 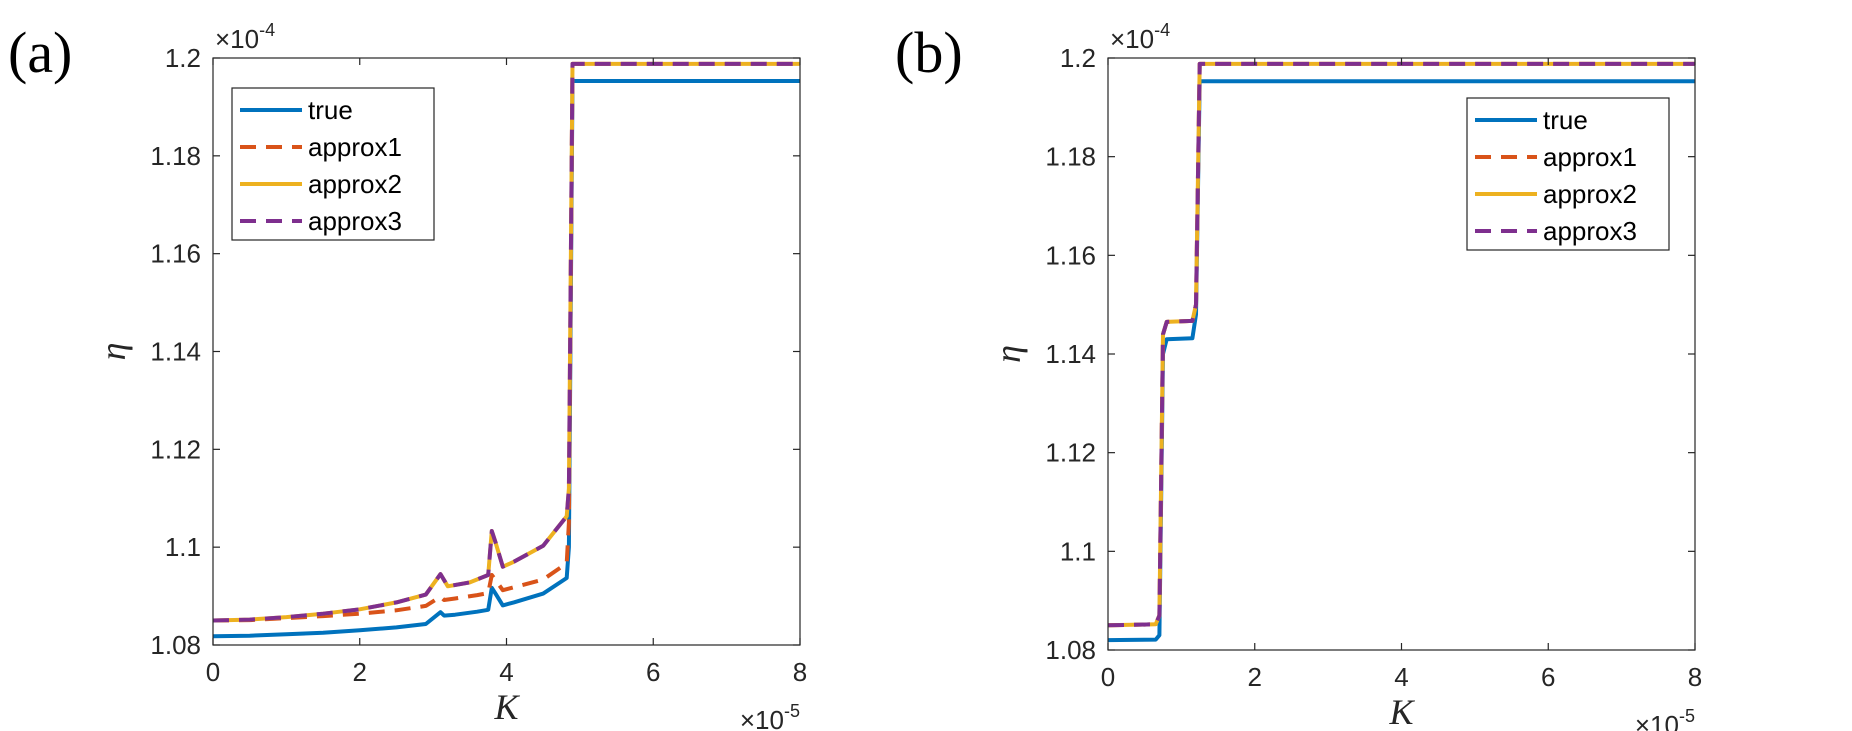 I want to click on panel-label: (a), so click(x=40, y=52).